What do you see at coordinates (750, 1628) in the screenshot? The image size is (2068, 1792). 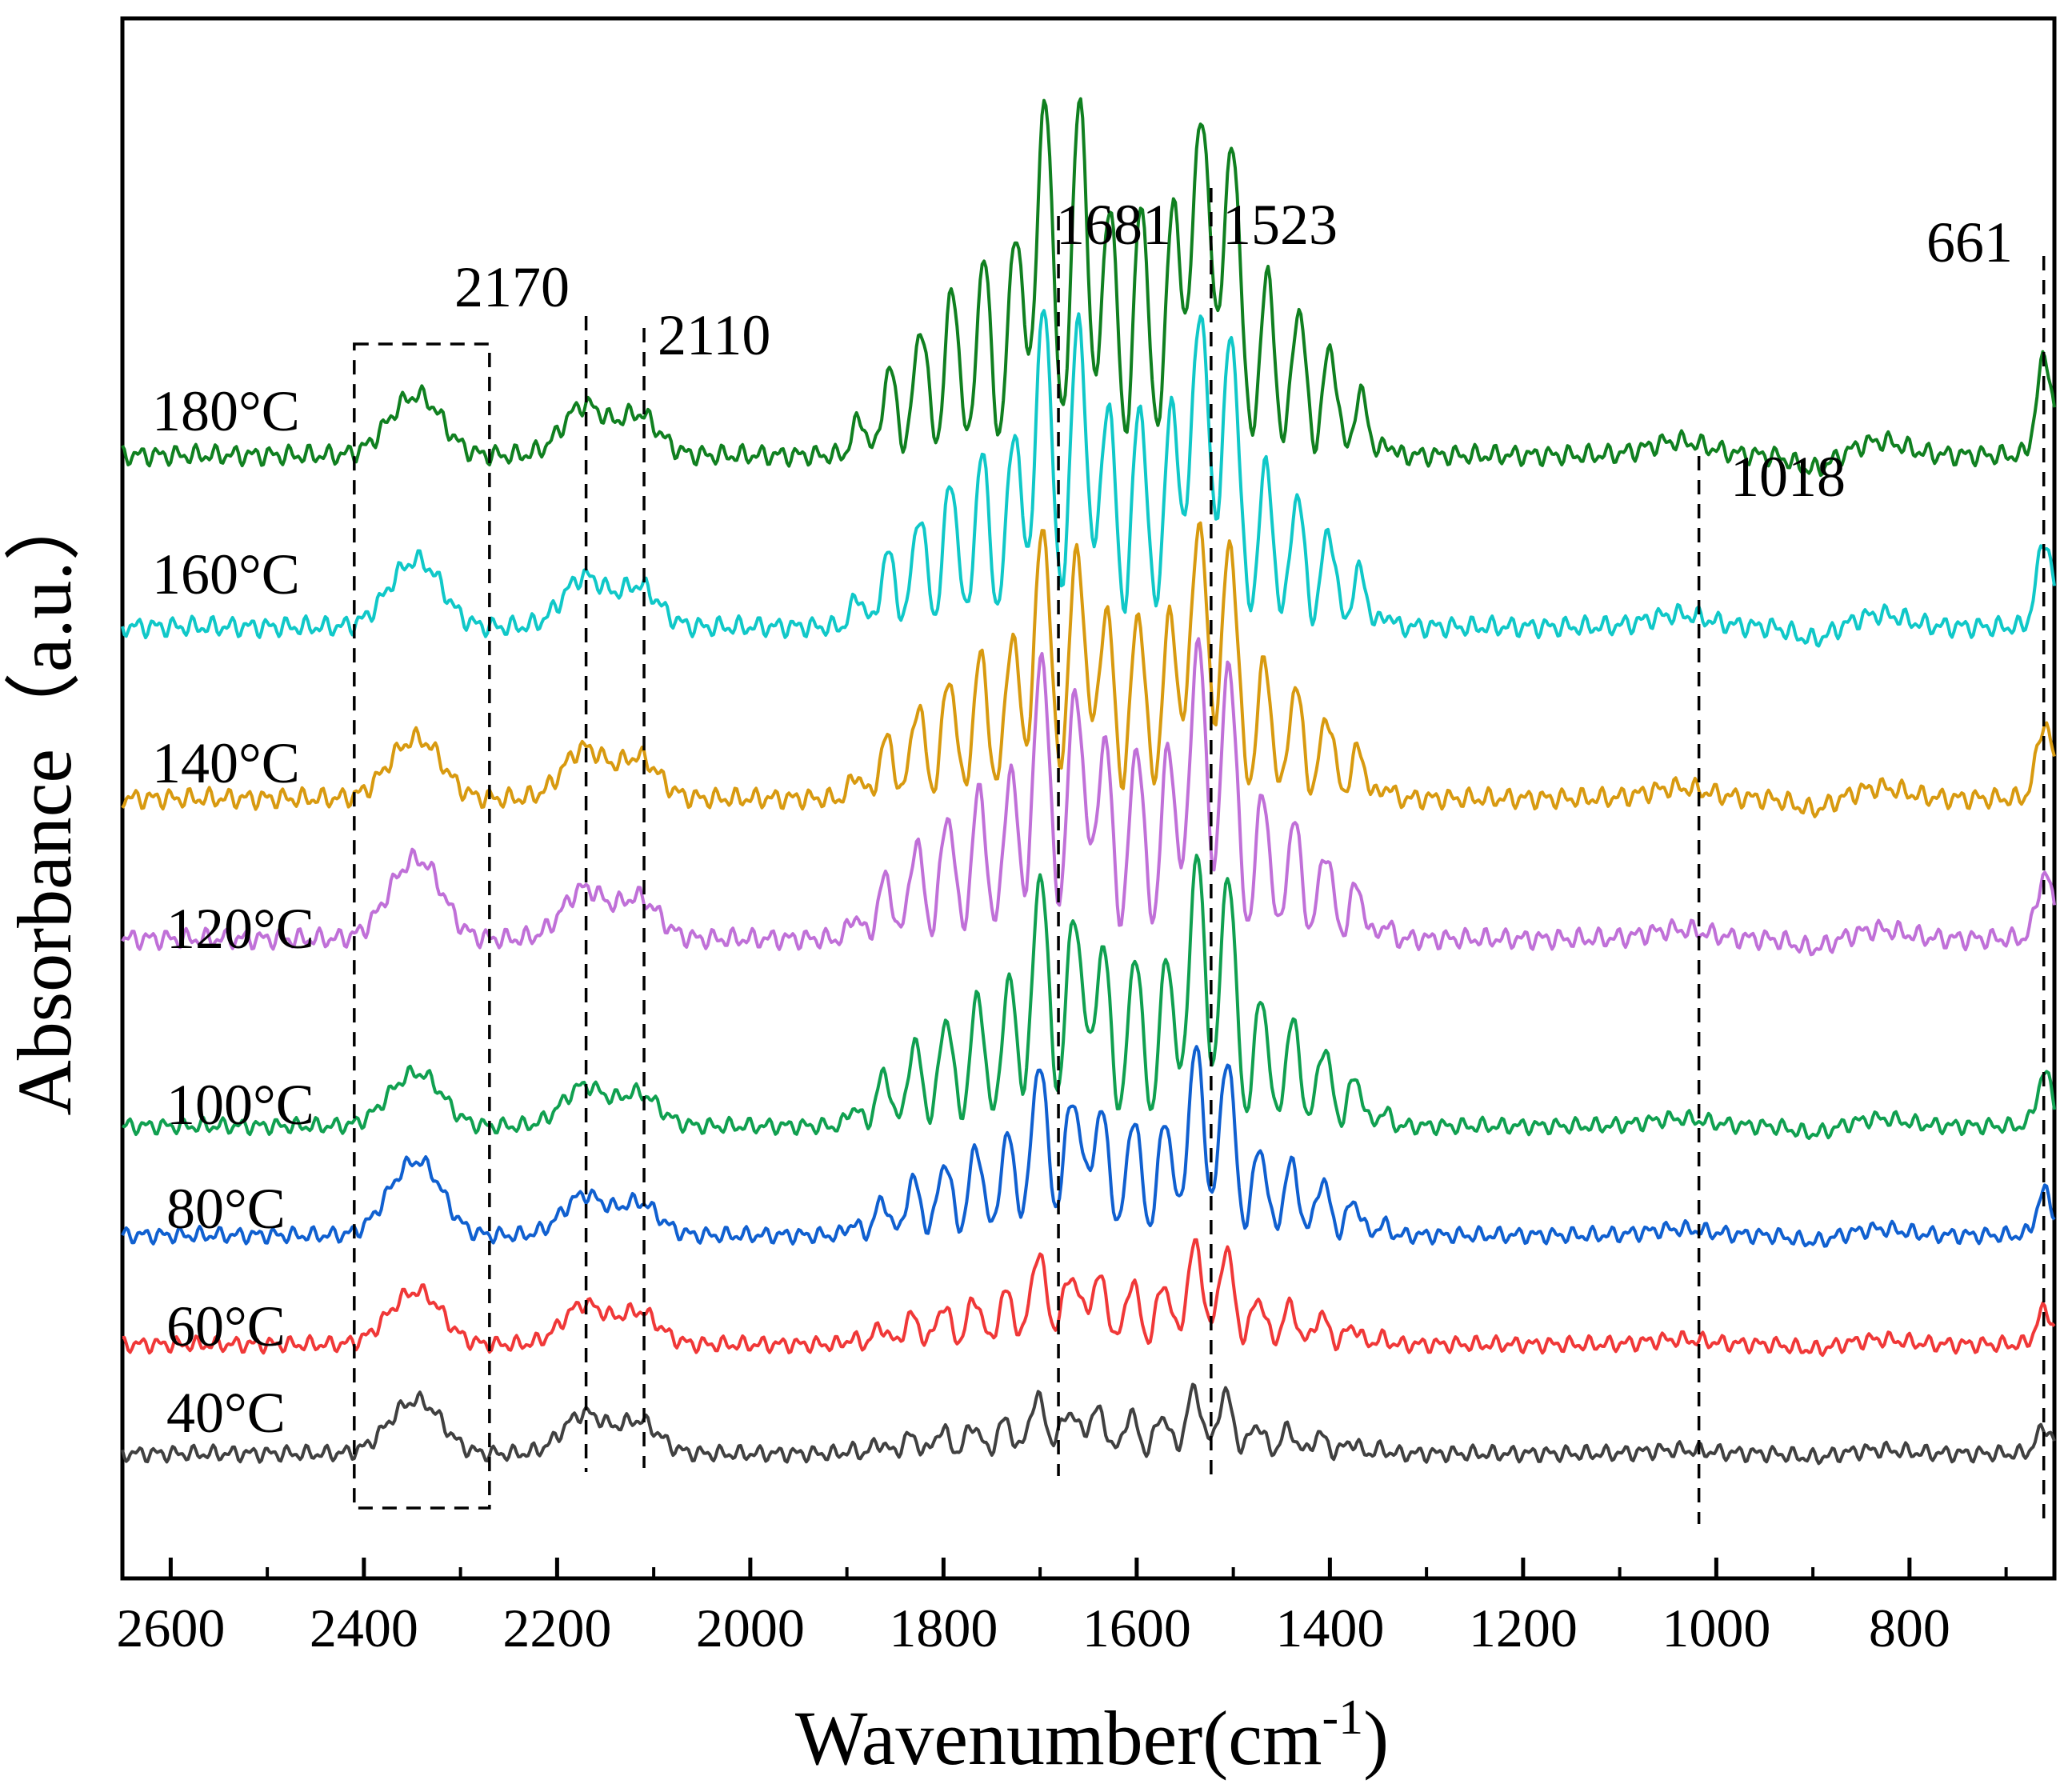 I see `x-tick-label-2000: 2000` at bounding box center [750, 1628].